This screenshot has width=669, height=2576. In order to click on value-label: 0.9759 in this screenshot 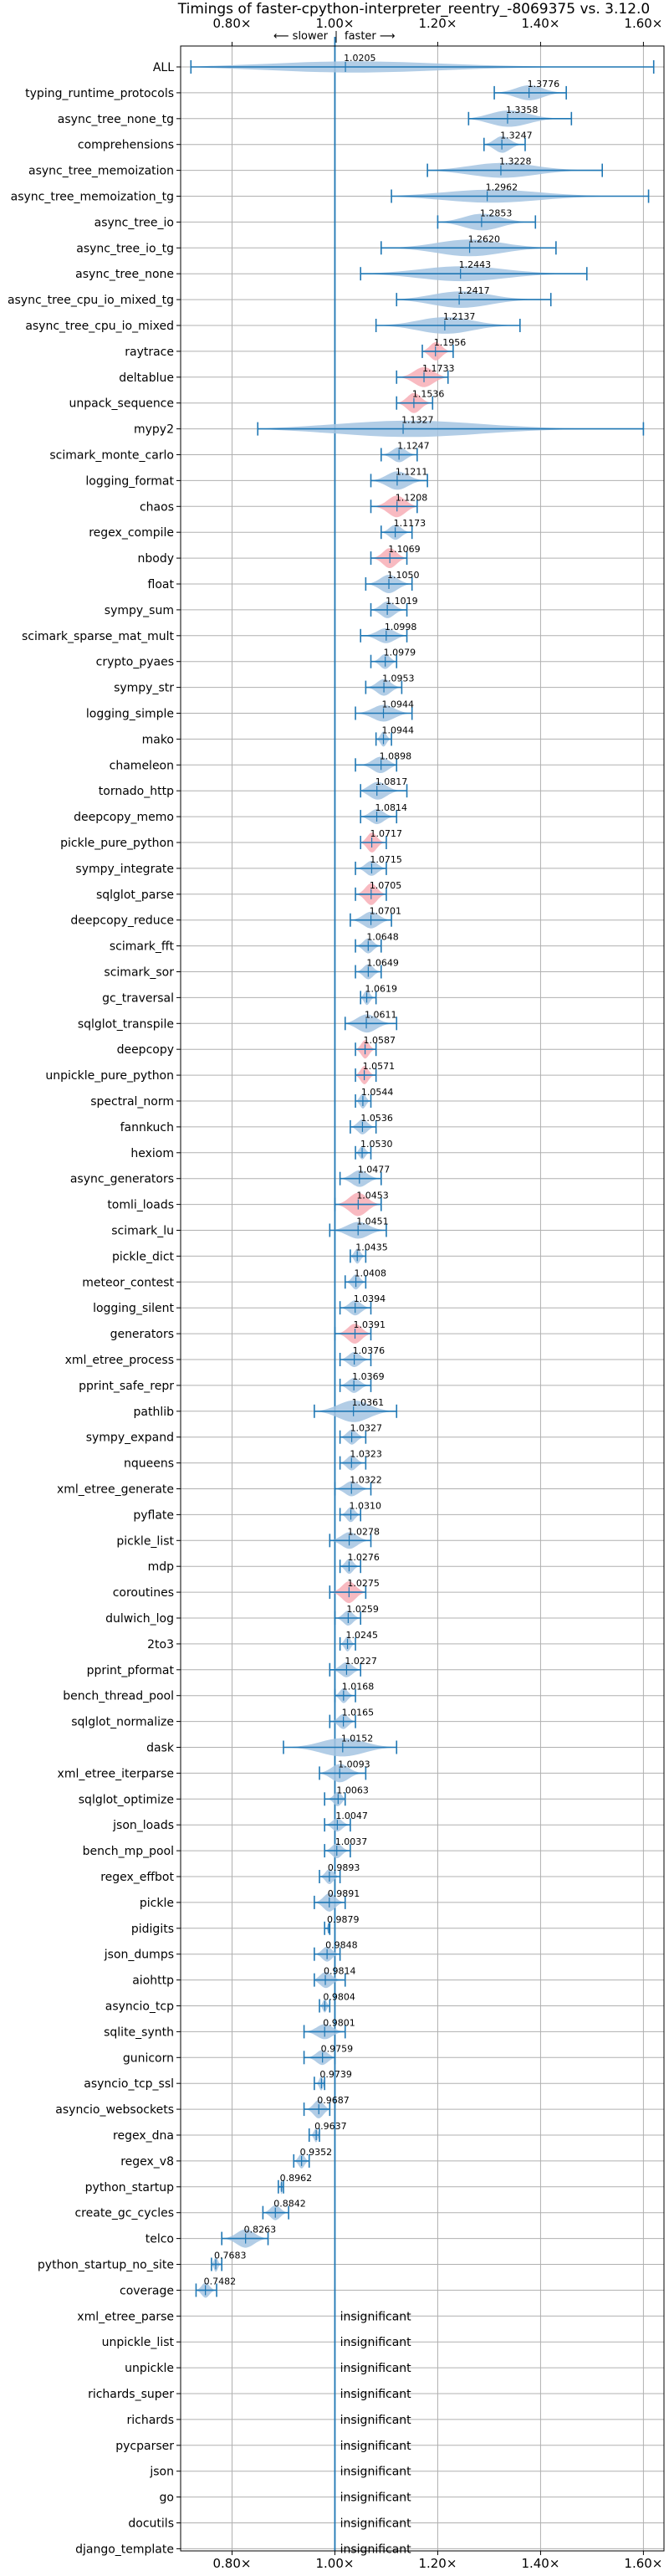, I will do `click(337, 2049)`.